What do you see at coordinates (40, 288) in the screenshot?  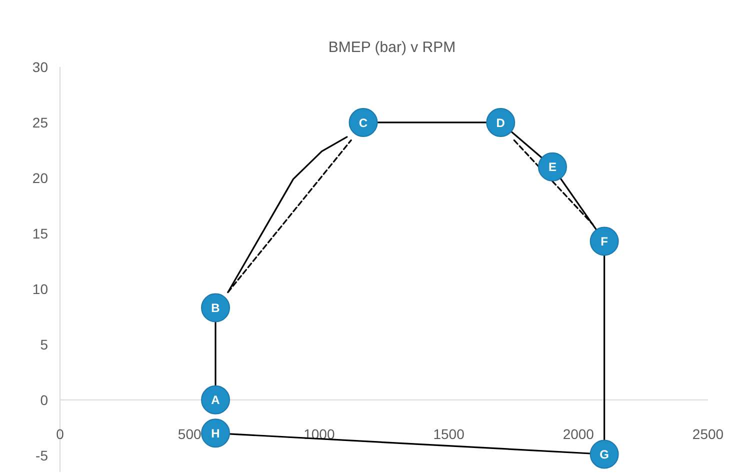 I see `y-tick-label: 10` at bounding box center [40, 288].